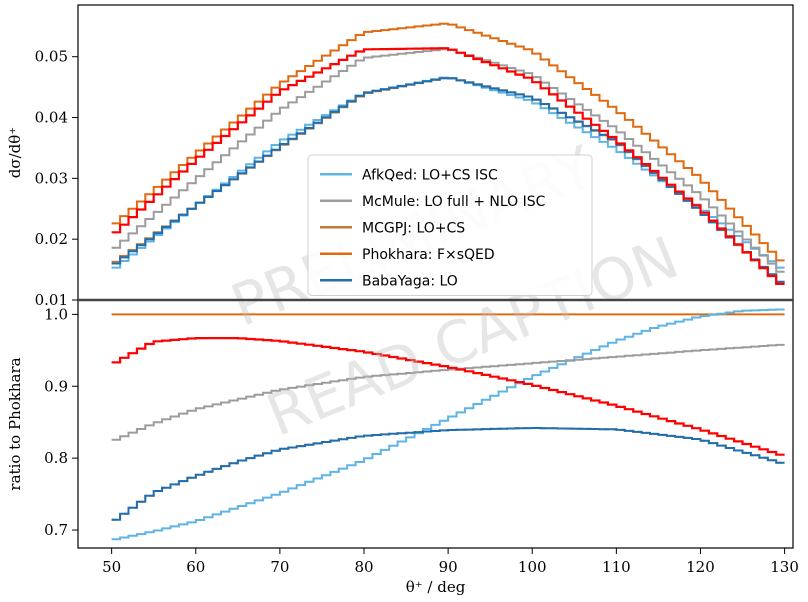 This screenshot has width=808, height=602. Describe the element at coordinates (51, 239) in the screenshot. I see `top-y-tick-label: 0.02` at that location.